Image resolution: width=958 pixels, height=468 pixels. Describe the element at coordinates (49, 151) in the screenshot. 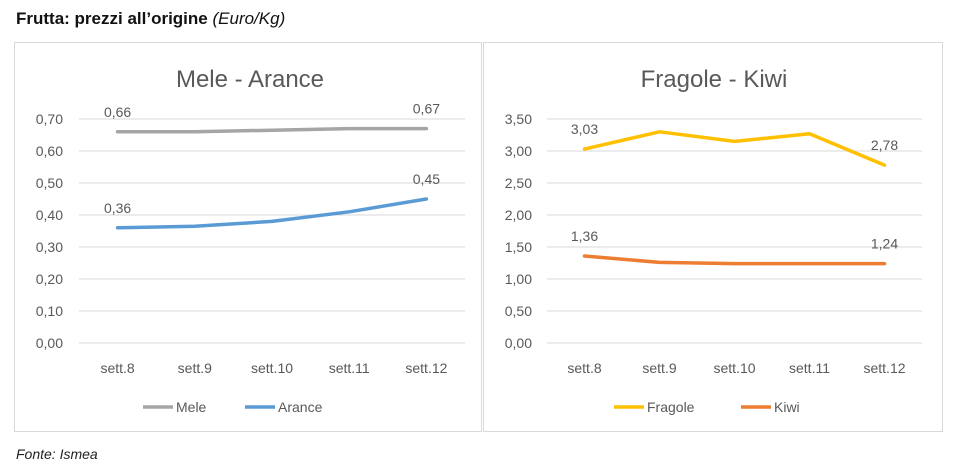

I see `y-tick-label: 0,60` at that location.